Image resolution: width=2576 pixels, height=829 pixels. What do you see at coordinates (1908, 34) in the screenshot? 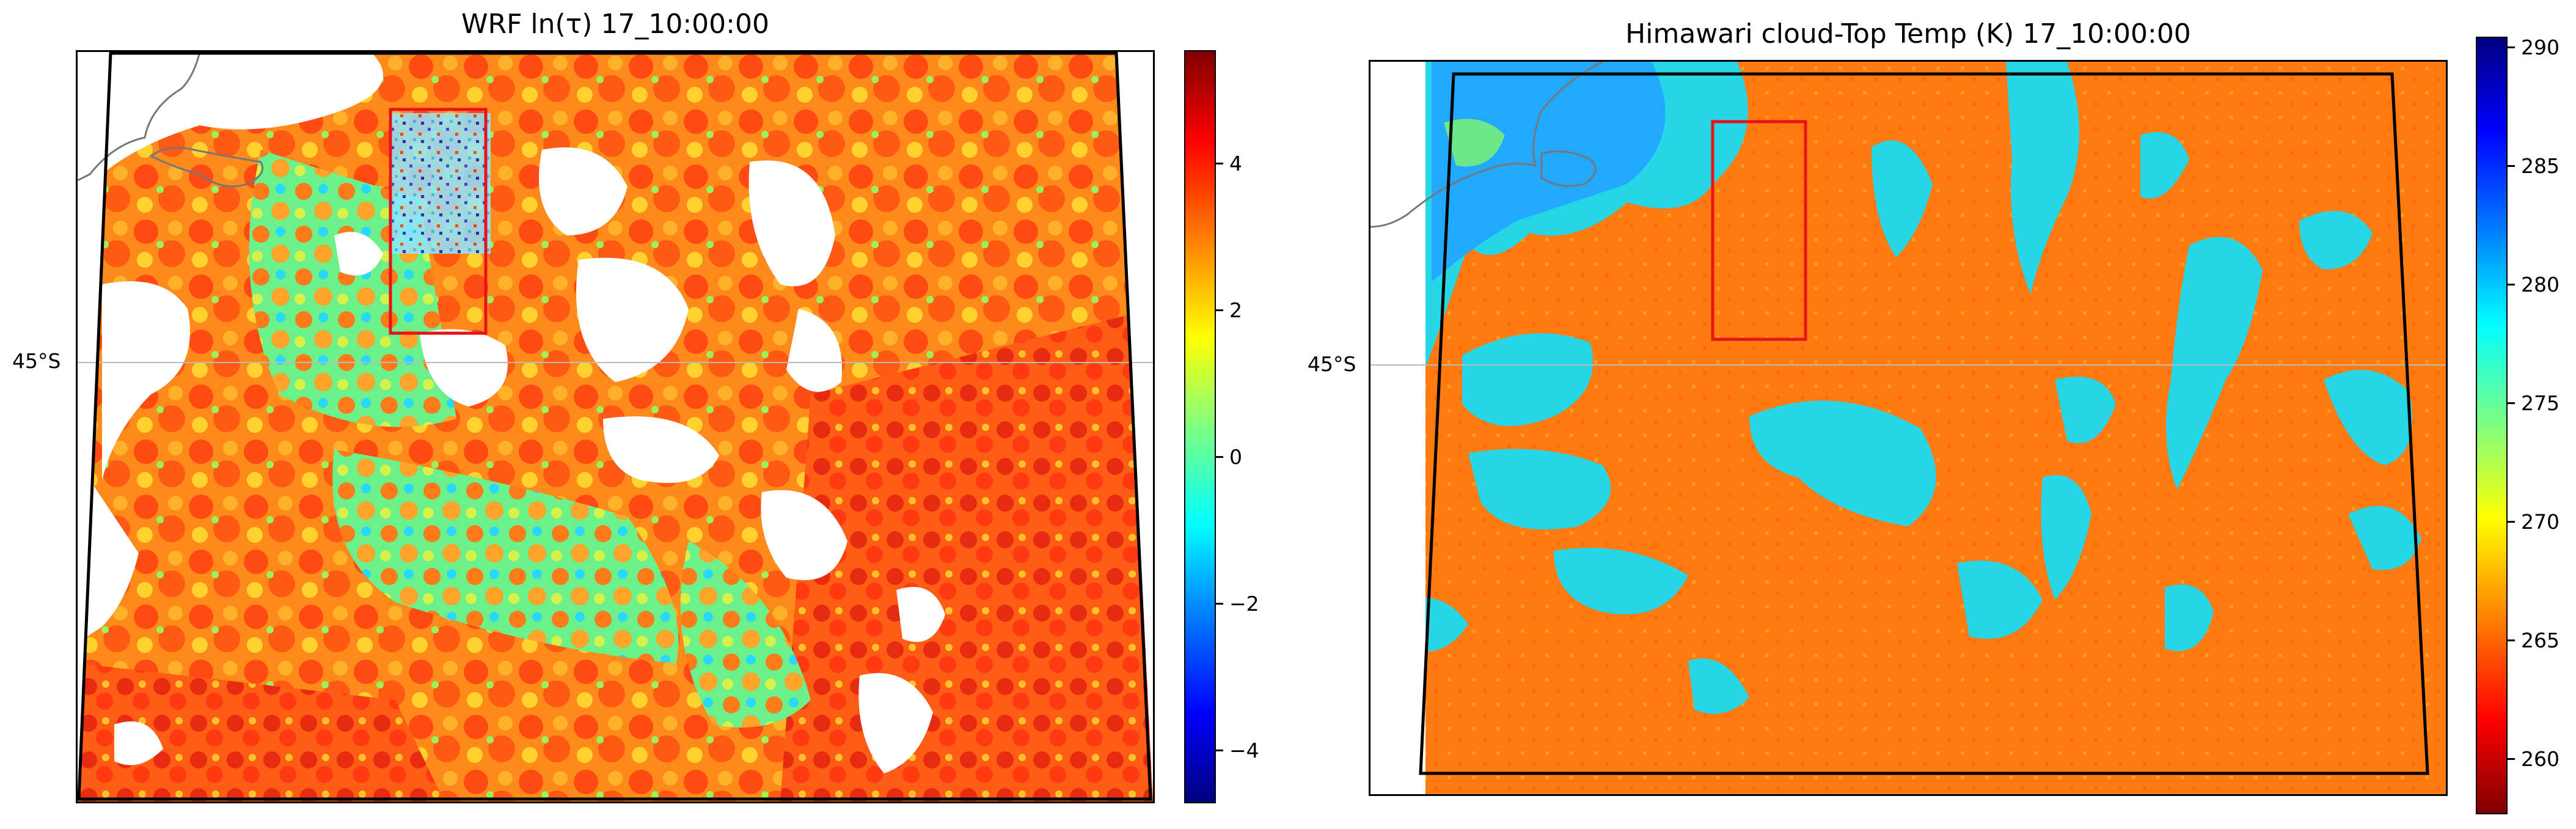
I see `panel-title: Himawari cloud-Top Temp (K) 17_10:00:00` at bounding box center [1908, 34].